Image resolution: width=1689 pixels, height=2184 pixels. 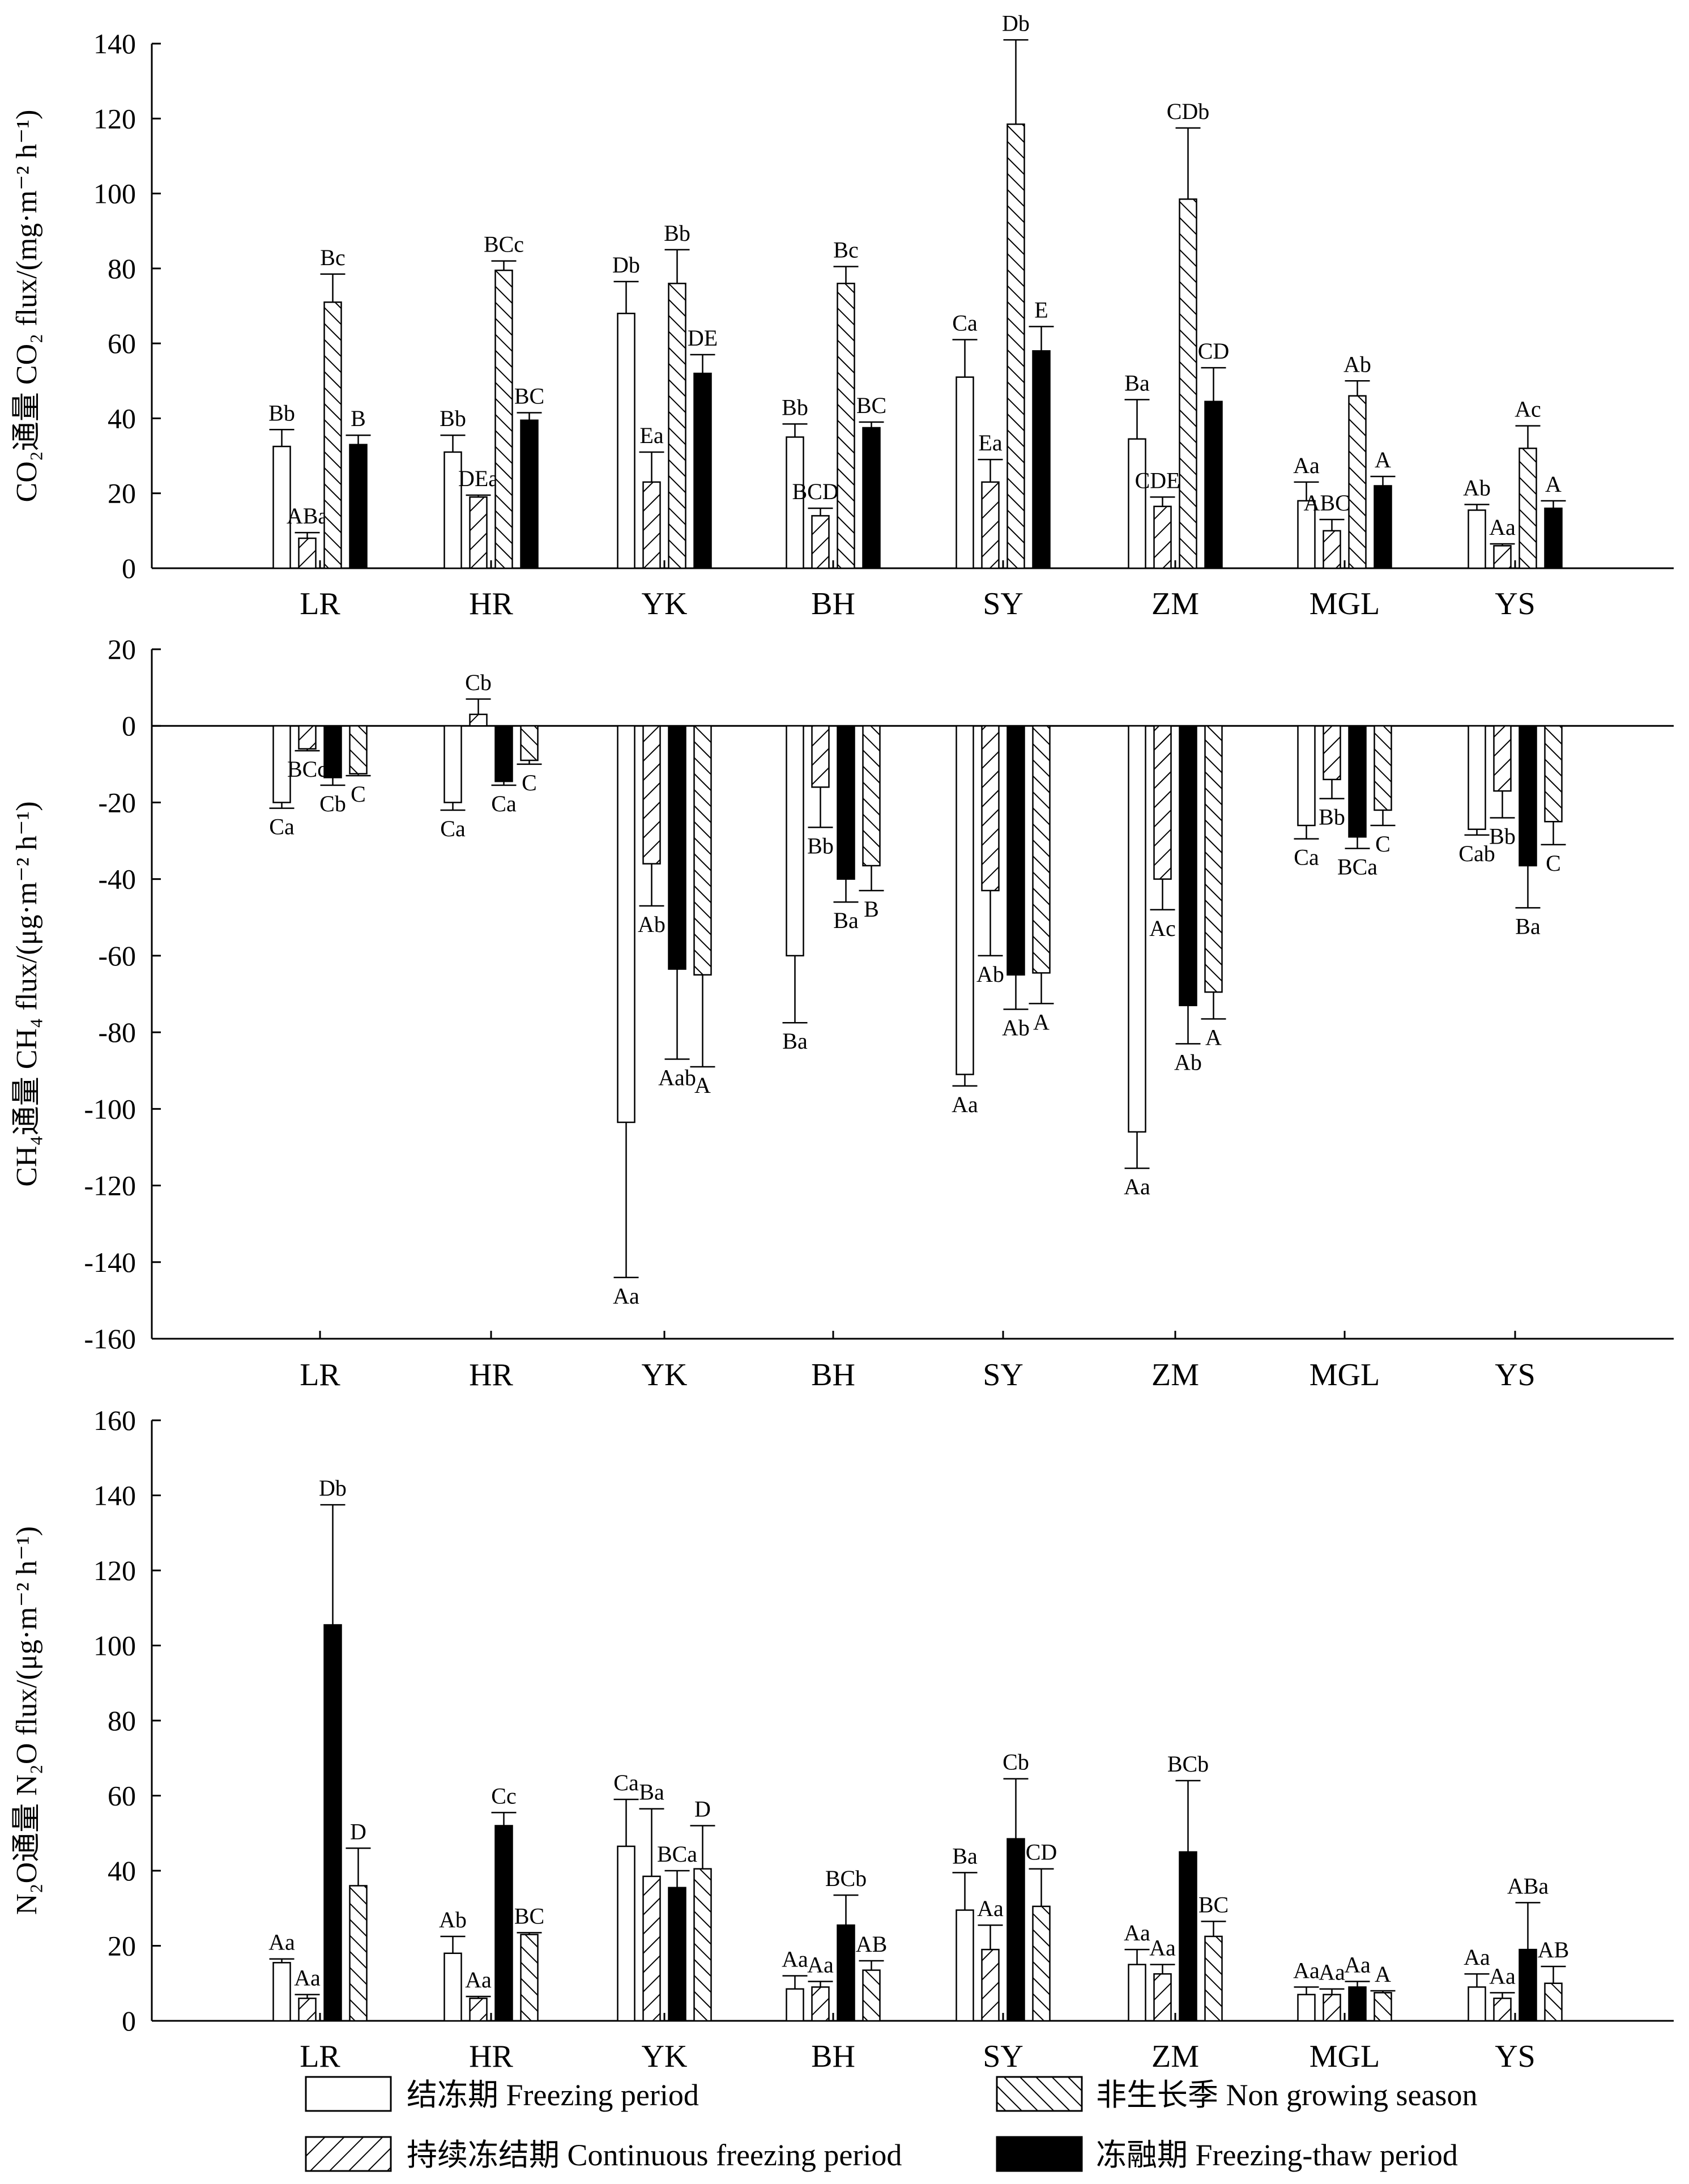 I want to click on legend-label-continuous: 持续冻结期 Continuous freezing period, so click(x=654, y=2155).